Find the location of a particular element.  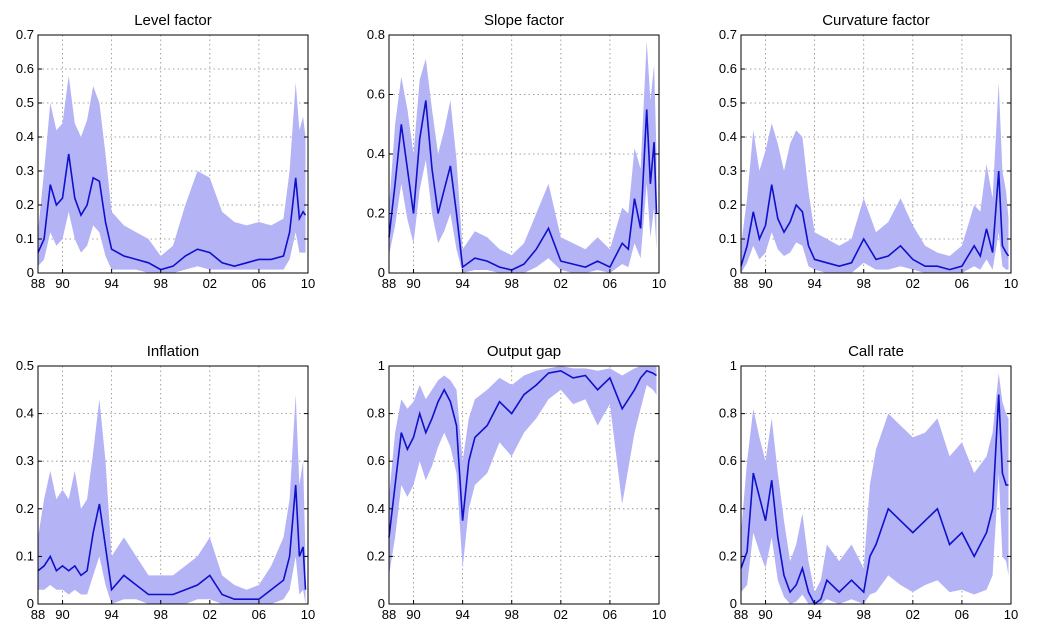

panel-title: Call rate is located at coordinates (876, 351).